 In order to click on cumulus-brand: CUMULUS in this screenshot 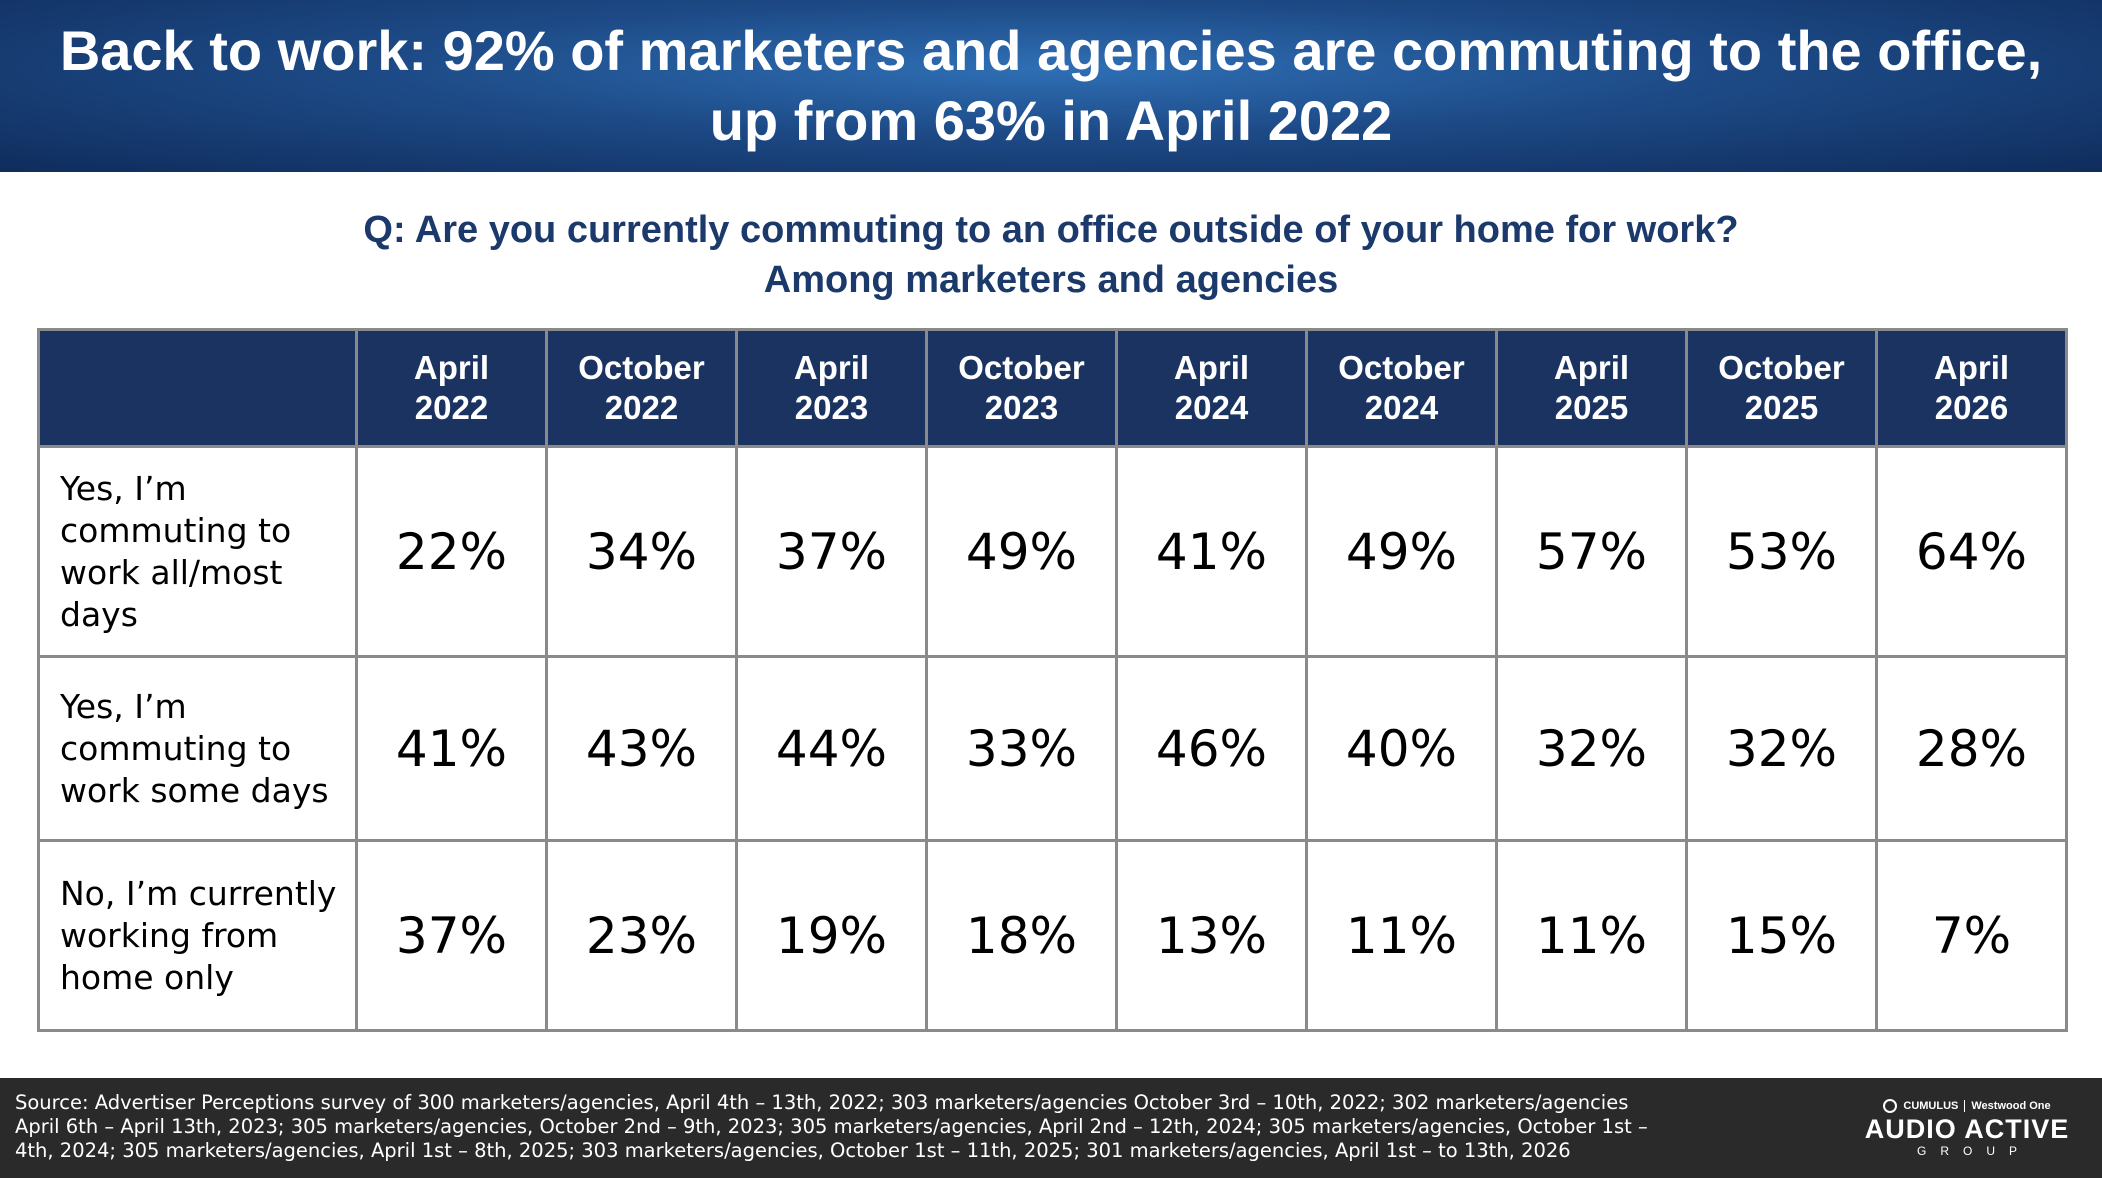, I will do `click(1931, 1106)`.